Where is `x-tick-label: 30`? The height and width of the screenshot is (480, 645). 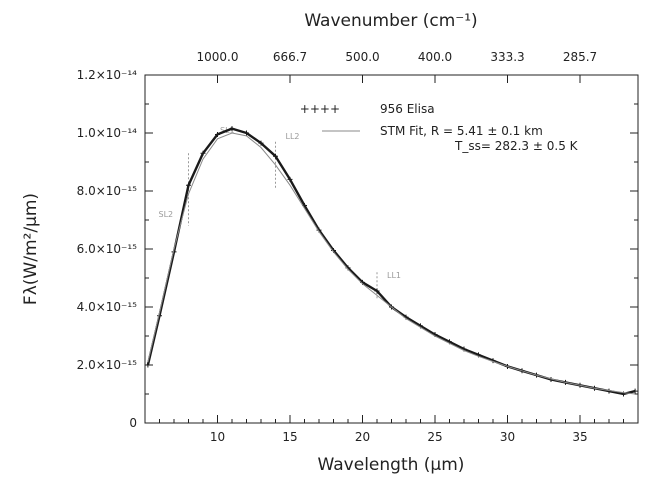 x-tick-label: 30 is located at coordinates (507, 437).